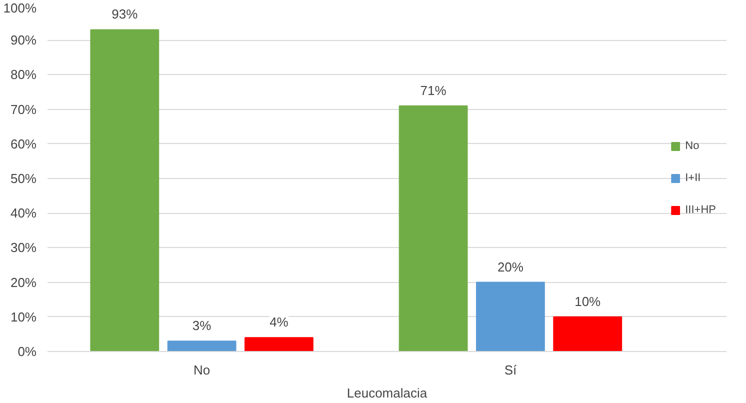 The height and width of the screenshot is (403, 746). I want to click on text: 4%, so click(279, 322).